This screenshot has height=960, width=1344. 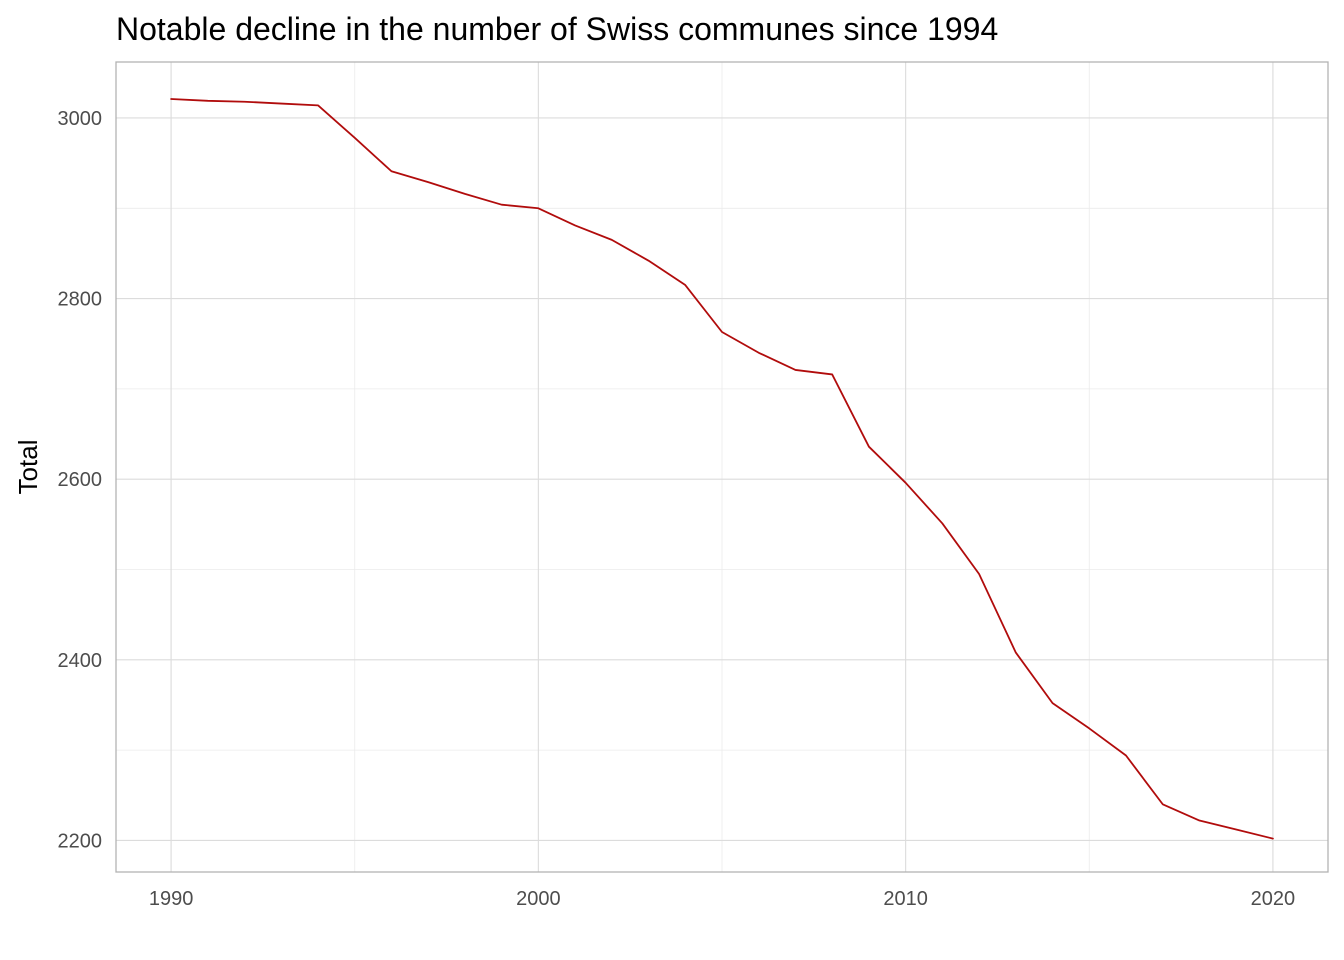 I want to click on y-tick-label: 3000, so click(x=80, y=119).